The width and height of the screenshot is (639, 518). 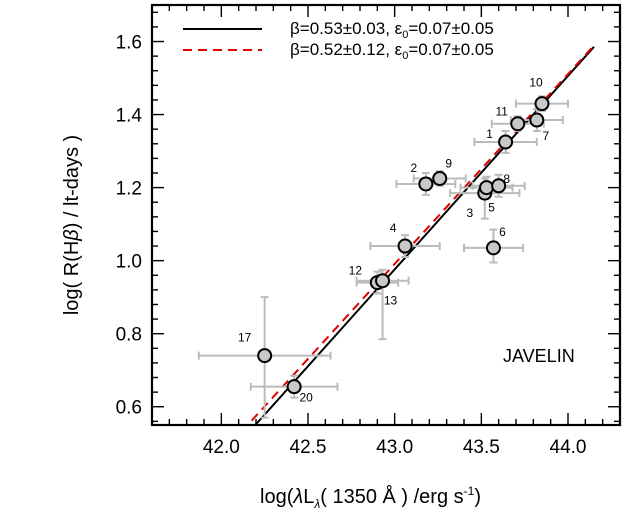 What do you see at coordinates (506, 179) in the screenshot?
I see `point-label: 8` at bounding box center [506, 179].